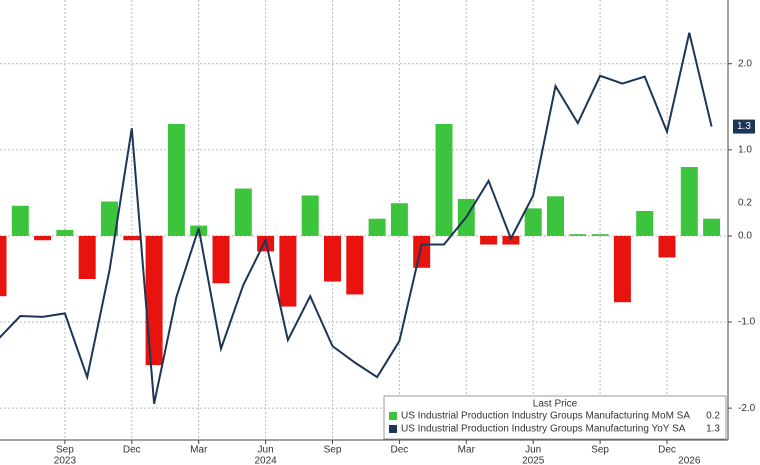 This screenshot has width=760, height=465. What do you see at coordinates (745, 149) in the screenshot?
I see `y-tick-label: 1.0` at bounding box center [745, 149].